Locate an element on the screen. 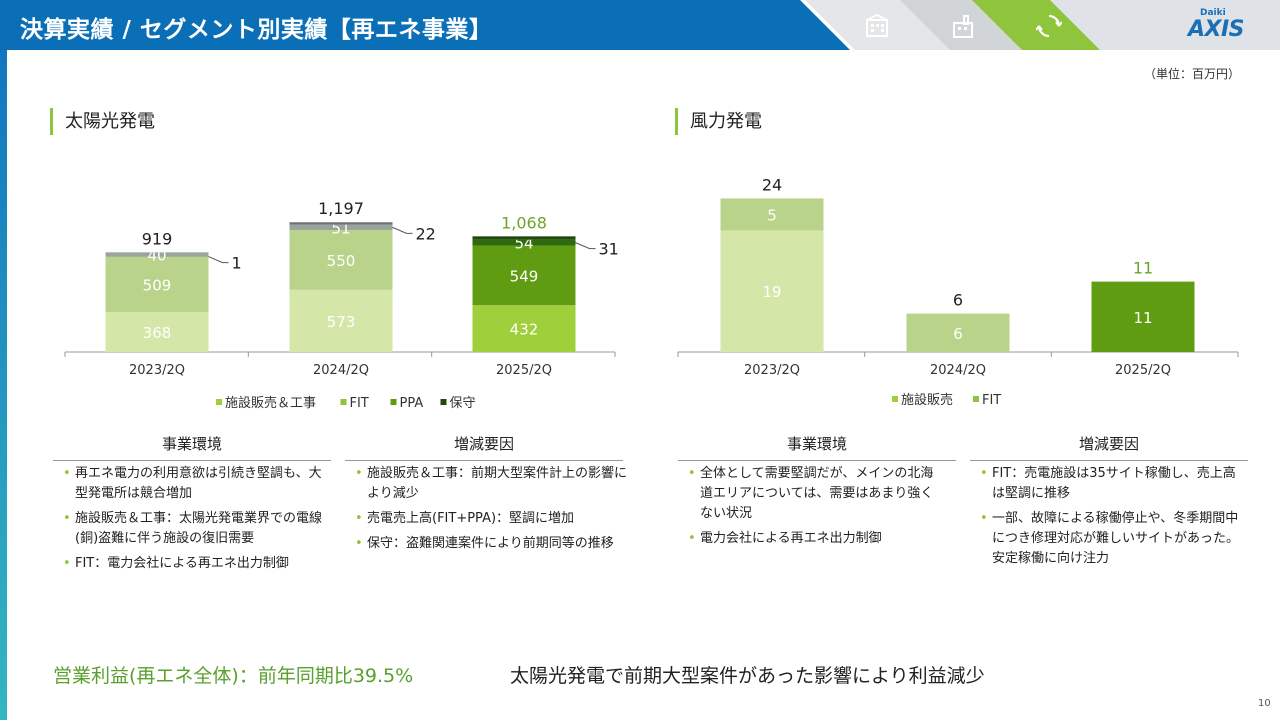 This screenshot has width=1280, height=720. solar-section-title: 太陽光発電 is located at coordinates (102, 121).